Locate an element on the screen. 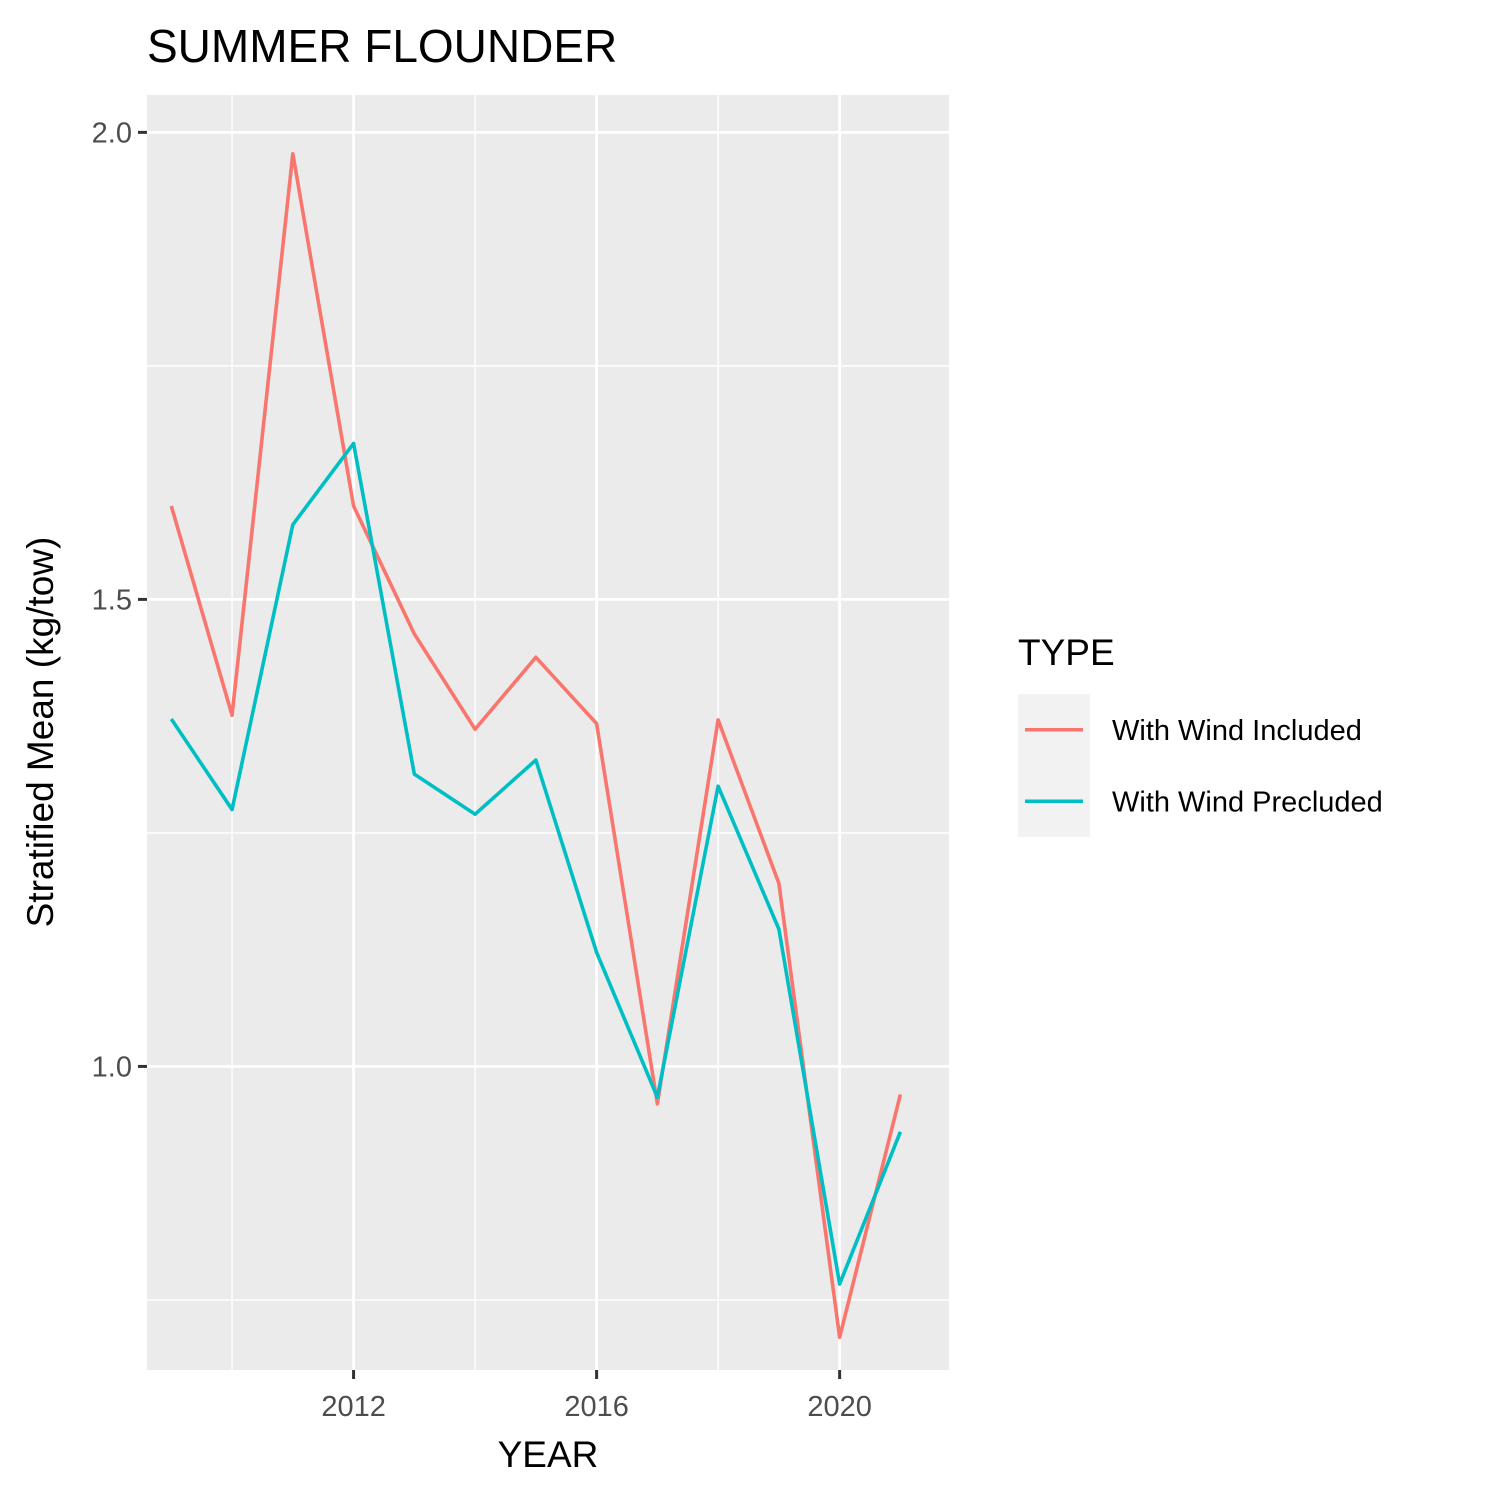 The height and width of the screenshot is (1500, 1500). y-axis: 1.0 1.5 2.0 is located at coordinates (119, 600).